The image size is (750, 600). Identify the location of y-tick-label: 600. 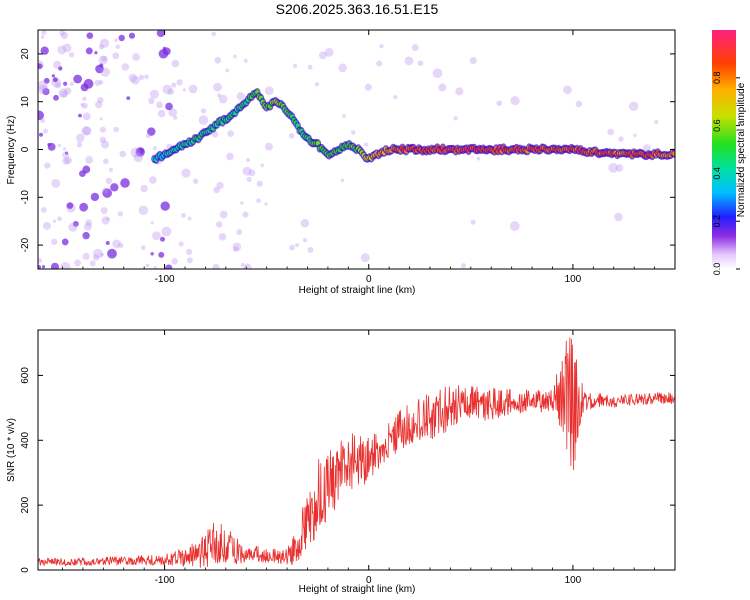
(25, 375).